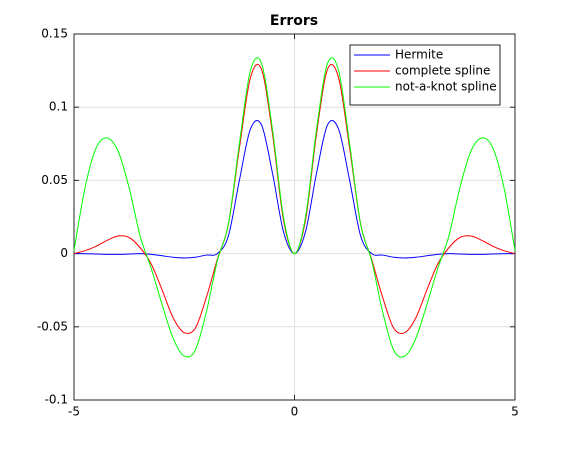 The width and height of the screenshot is (570, 450). Describe the element at coordinates (54, 180) in the screenshot. I see `y-tick-label: 0.05` at that location.